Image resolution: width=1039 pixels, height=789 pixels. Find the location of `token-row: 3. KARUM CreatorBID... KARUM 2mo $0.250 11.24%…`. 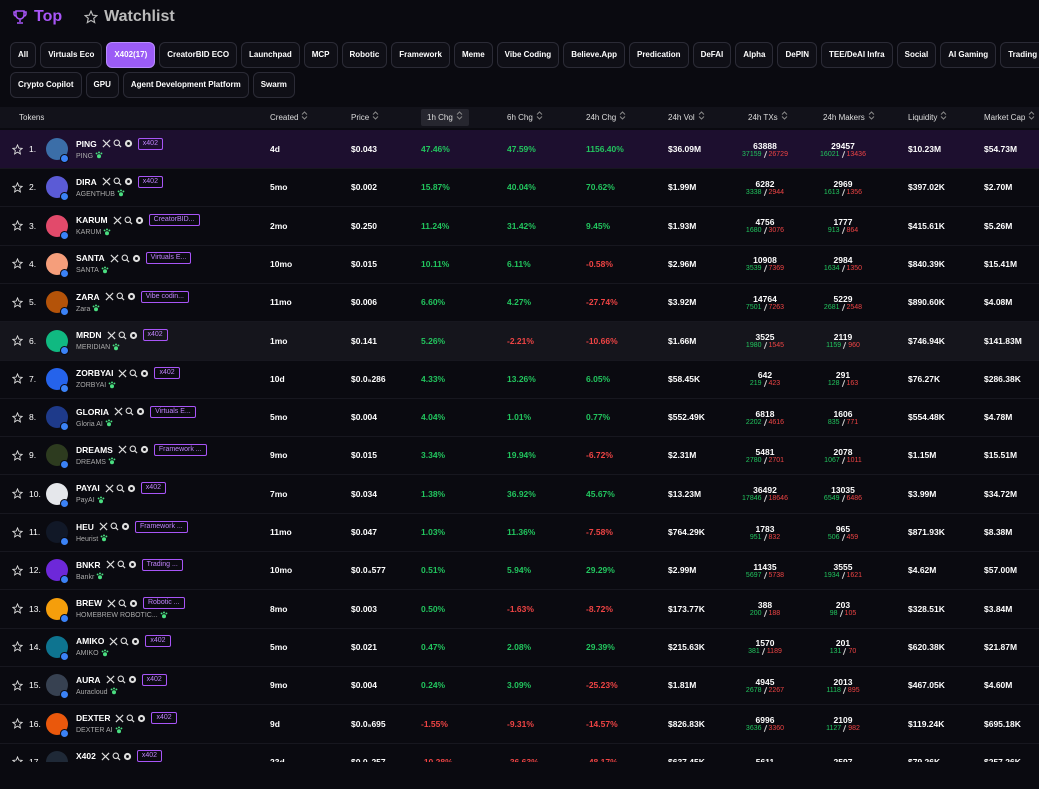

token-row: 3. KARUM CreatorBID... KARUM 2mo $0.250 11.24%… is located at coordinates (519, 226).